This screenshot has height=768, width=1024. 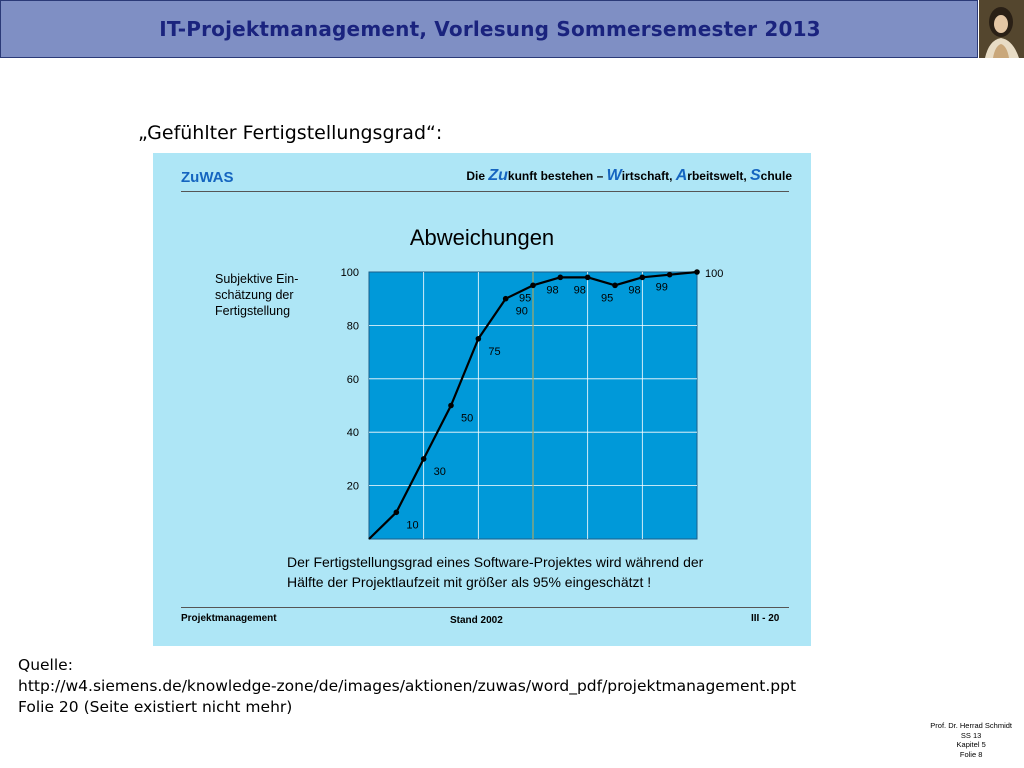 What do you see at coordinates (353, 380) in the screenshot?
I see `y-tick-label: 60` at bounding box center [353, 380].